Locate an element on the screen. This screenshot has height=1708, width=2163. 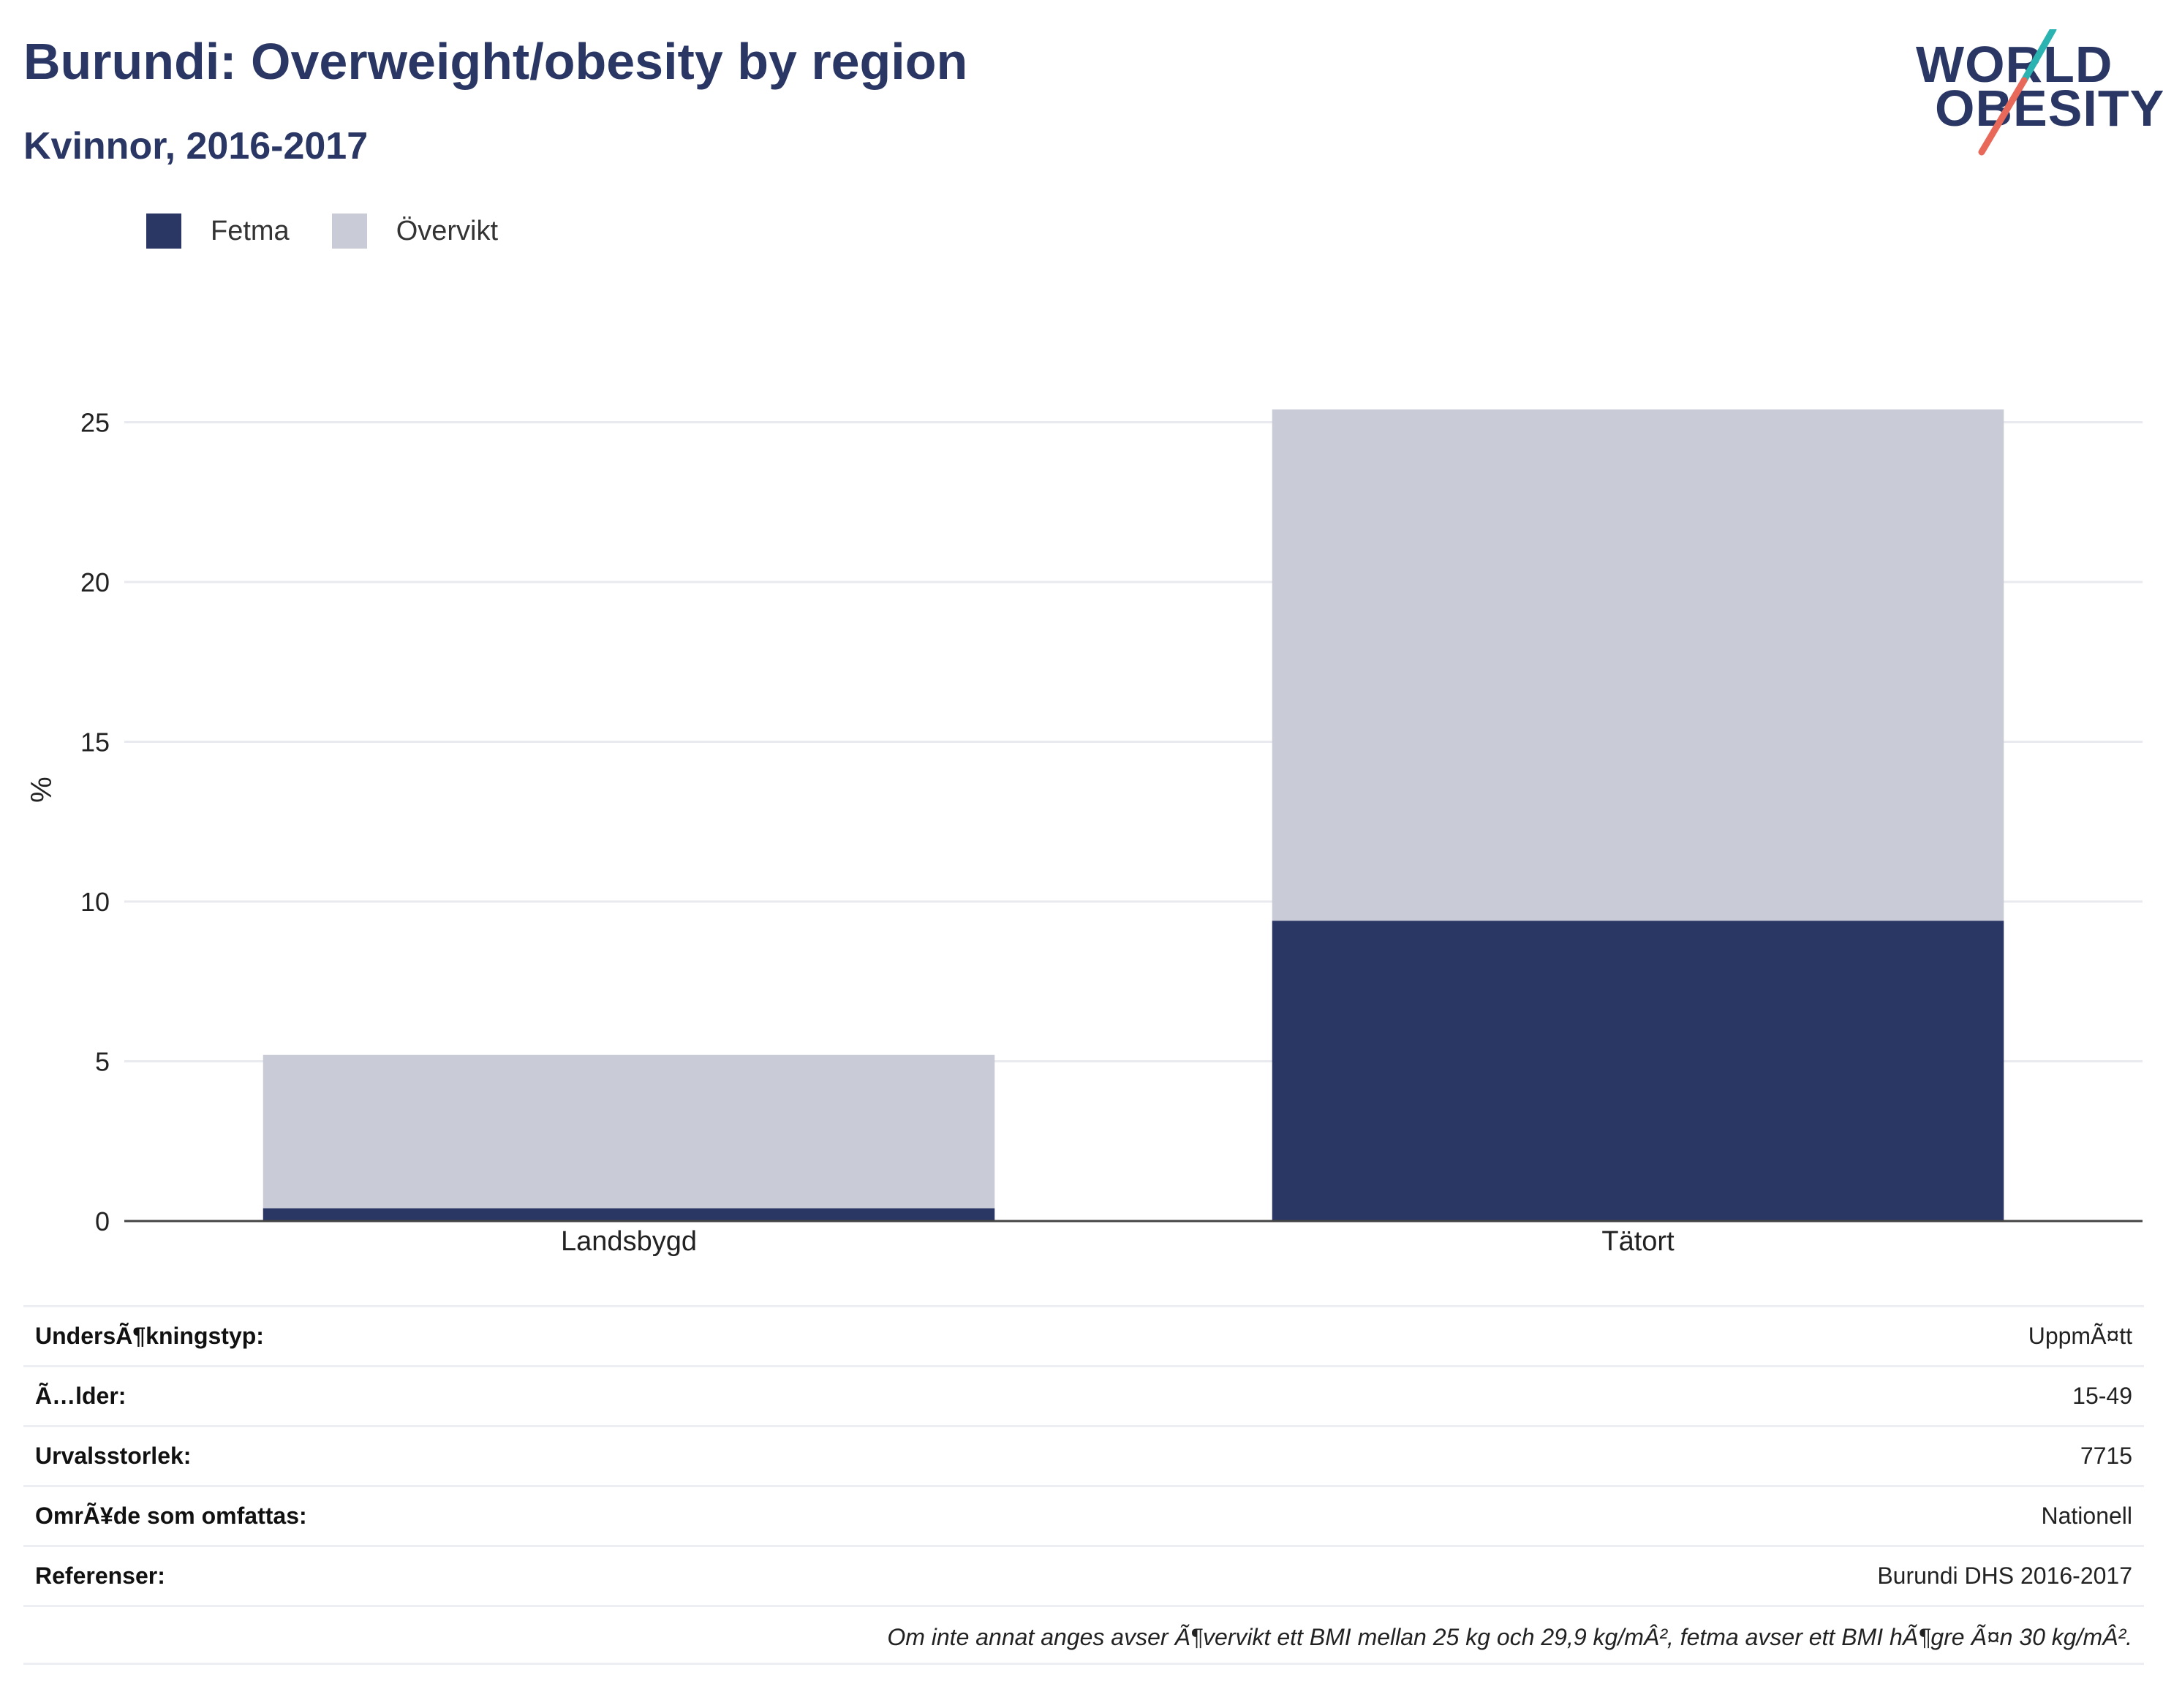
bar--vervikt-t-tort is located at coordinates (1638, 665).